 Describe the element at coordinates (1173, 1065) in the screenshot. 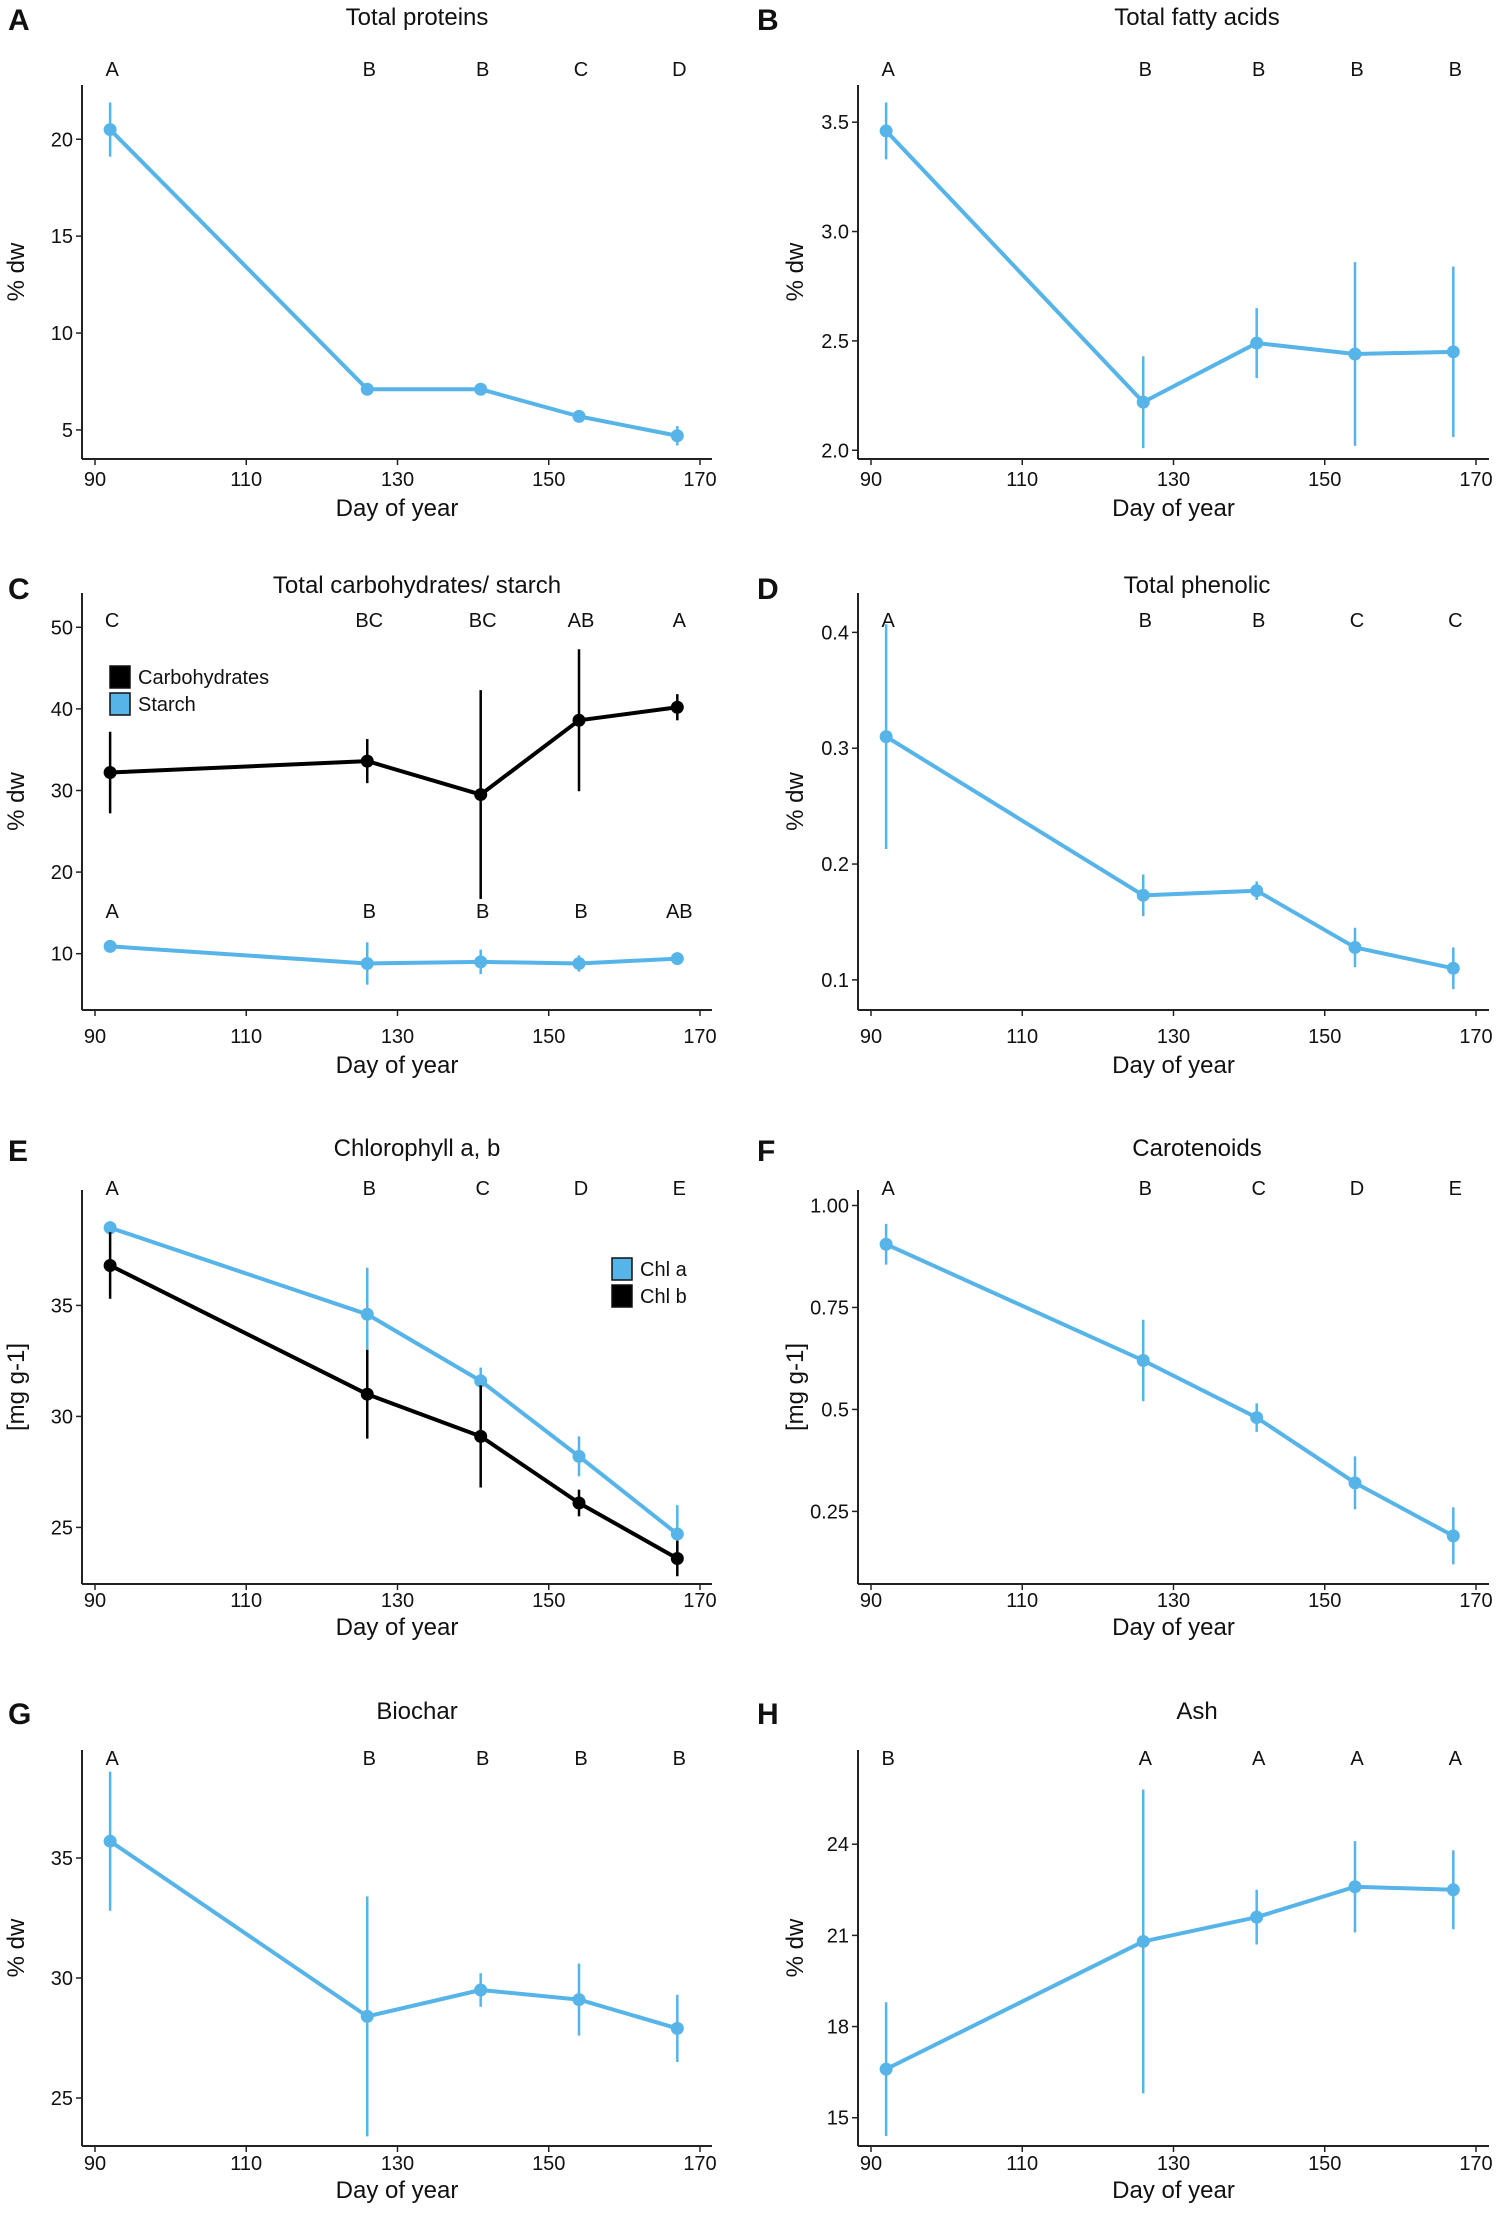

I see `x-axis-label: Day of year` at that location.